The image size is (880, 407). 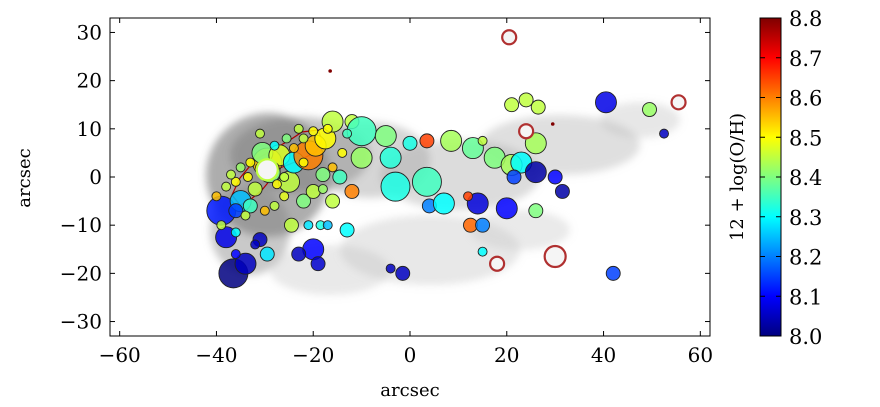 I want to click on x-tick-label: 60, so click(x=700, y=355).